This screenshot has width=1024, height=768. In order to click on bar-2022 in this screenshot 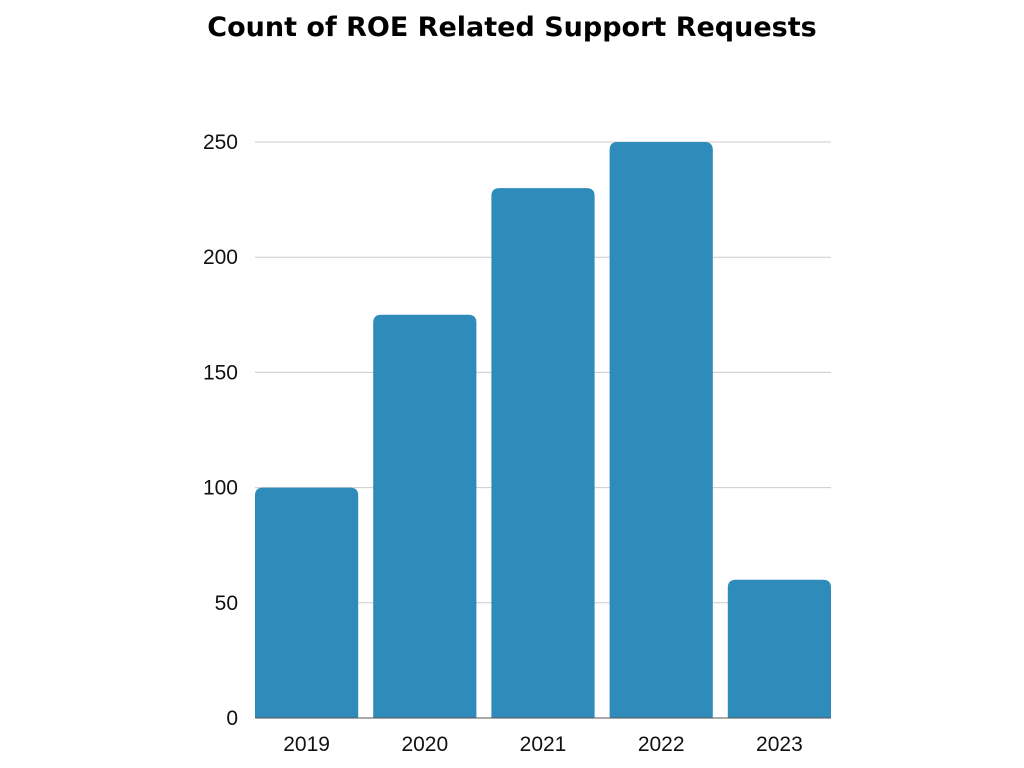, I will do `click(661, 430)`.